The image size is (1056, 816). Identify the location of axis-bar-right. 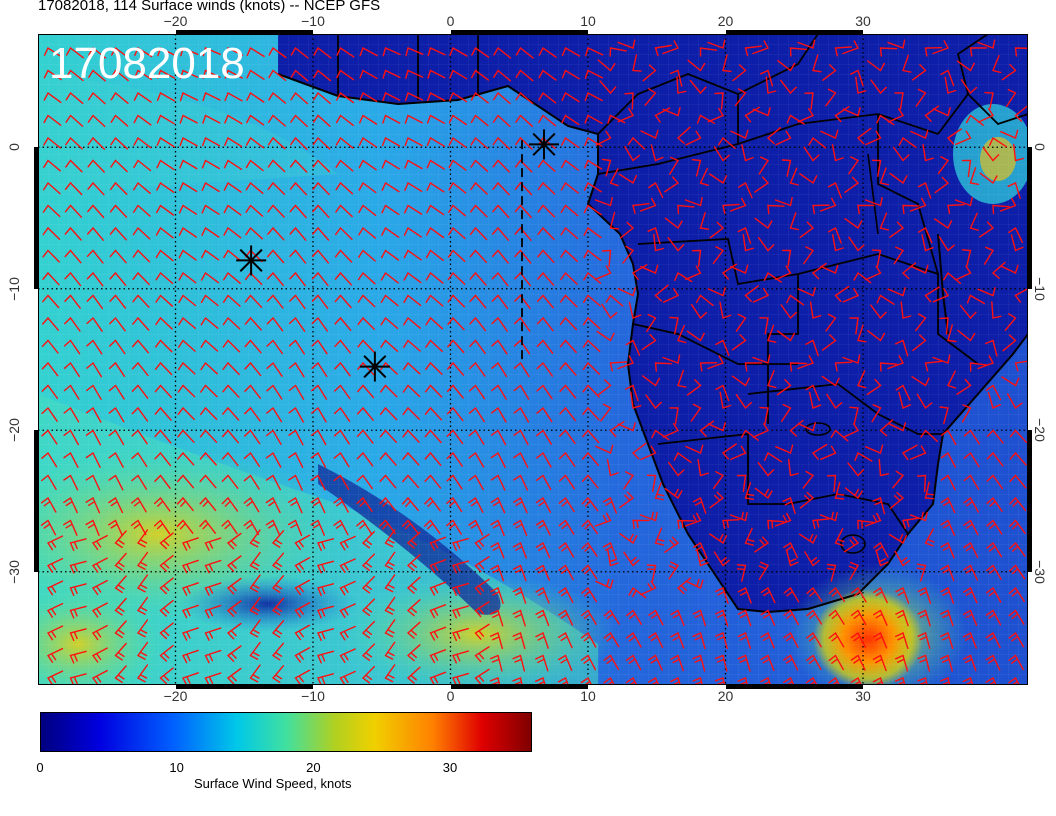
(1030, 501).